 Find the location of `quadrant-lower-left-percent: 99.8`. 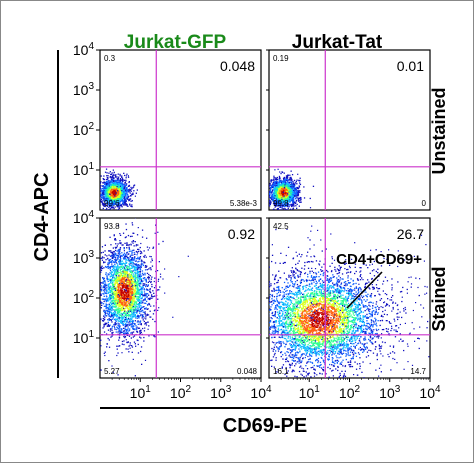

quadrant-lower-left-percent: 99.8 is located at coordinates (281, 203).